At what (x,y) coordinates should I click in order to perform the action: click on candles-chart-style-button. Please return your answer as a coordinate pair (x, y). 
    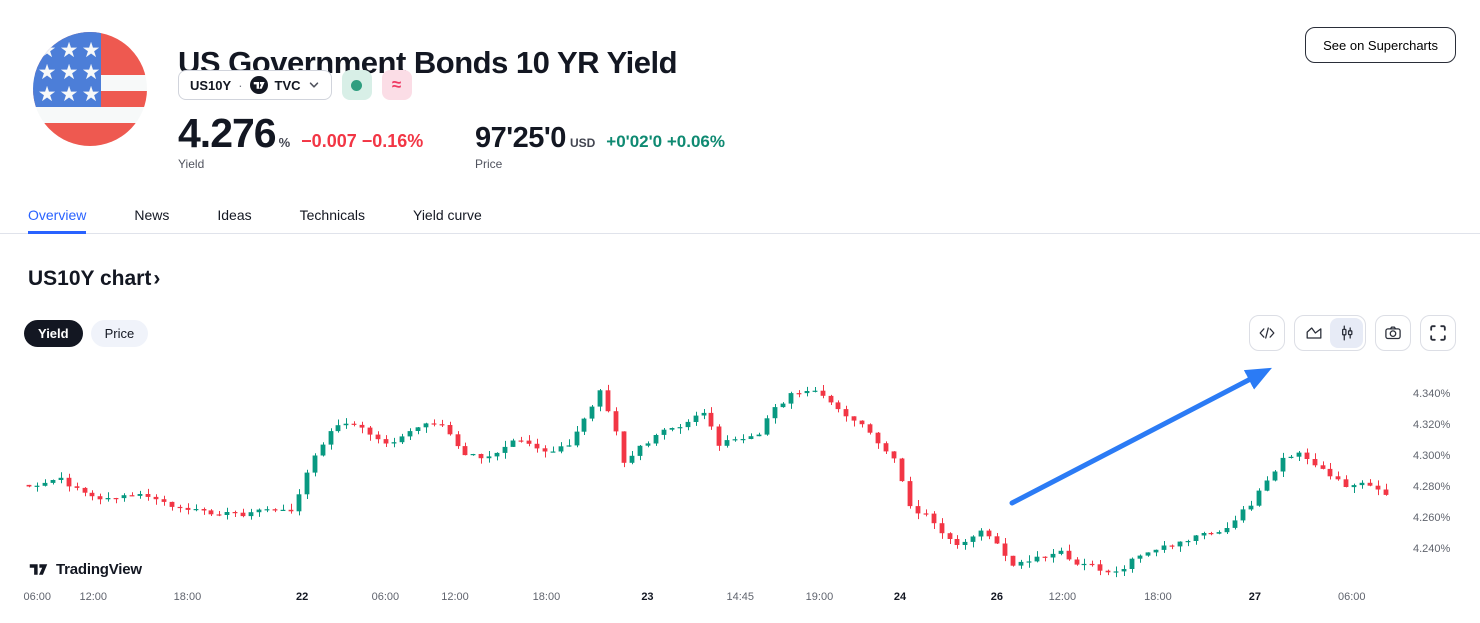
    Looking at the image, I should click on (1346, 333).